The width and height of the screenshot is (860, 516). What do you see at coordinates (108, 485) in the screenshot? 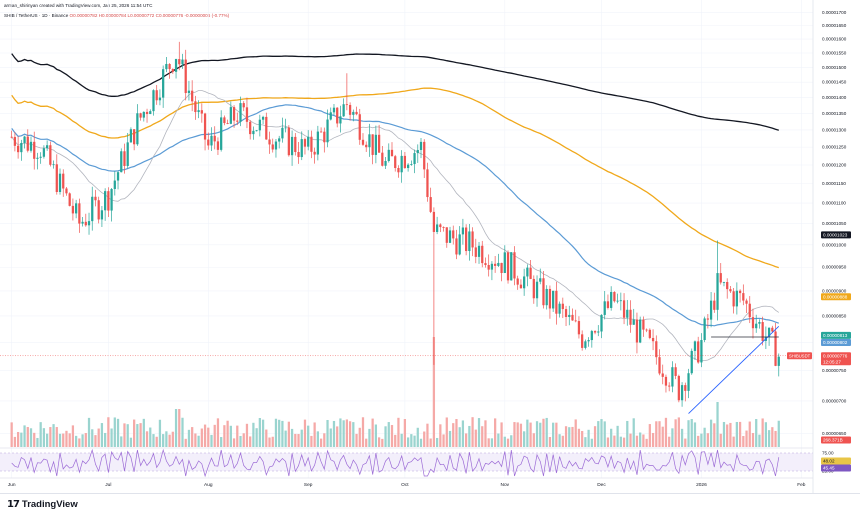
I see `time-tick-label: Jul` at bounding box center [108, 485].